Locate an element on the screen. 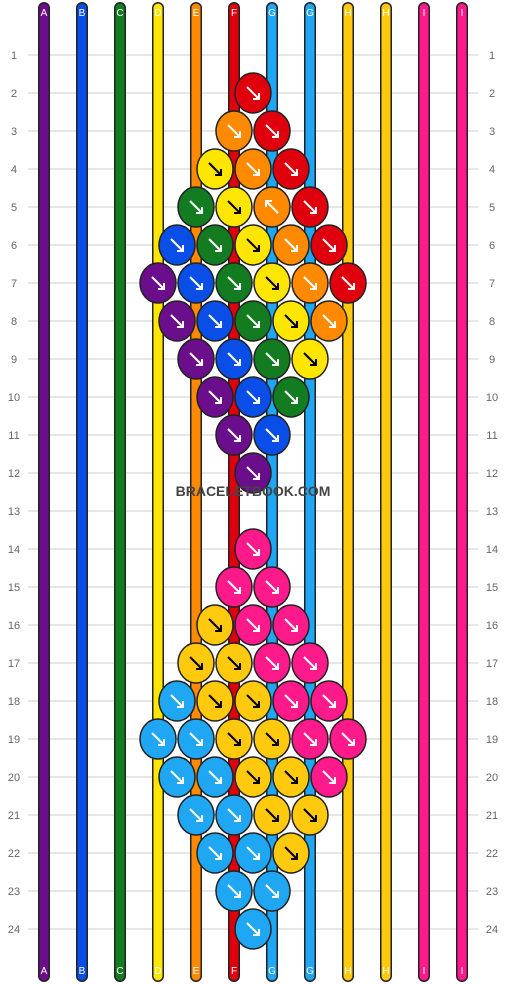 The height and width of the screenshot is (984, 506). row-number: 6 is located at coordinates (492, 246).